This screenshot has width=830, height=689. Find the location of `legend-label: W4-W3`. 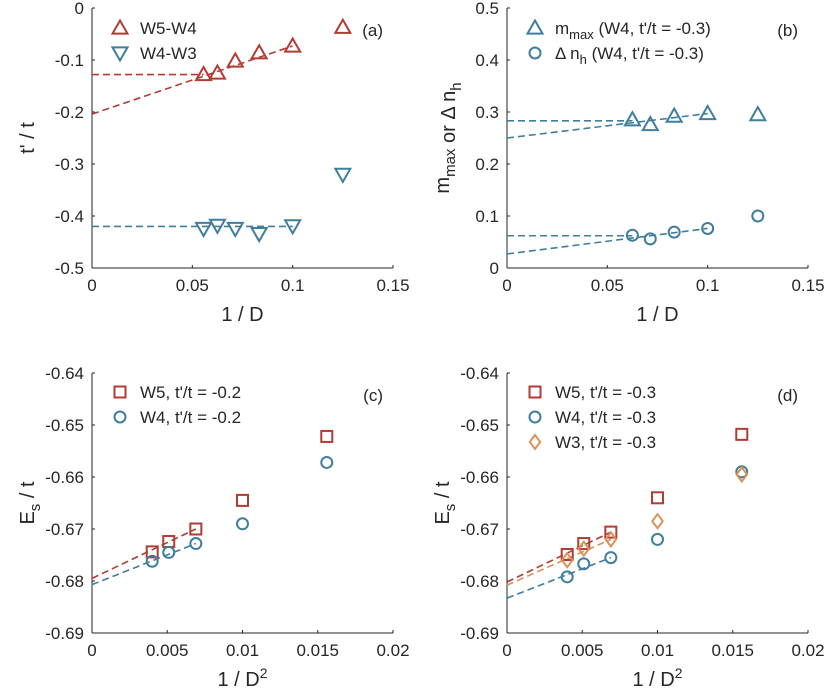

legend-label: W4-W3 is located at coordinates (168, 53).